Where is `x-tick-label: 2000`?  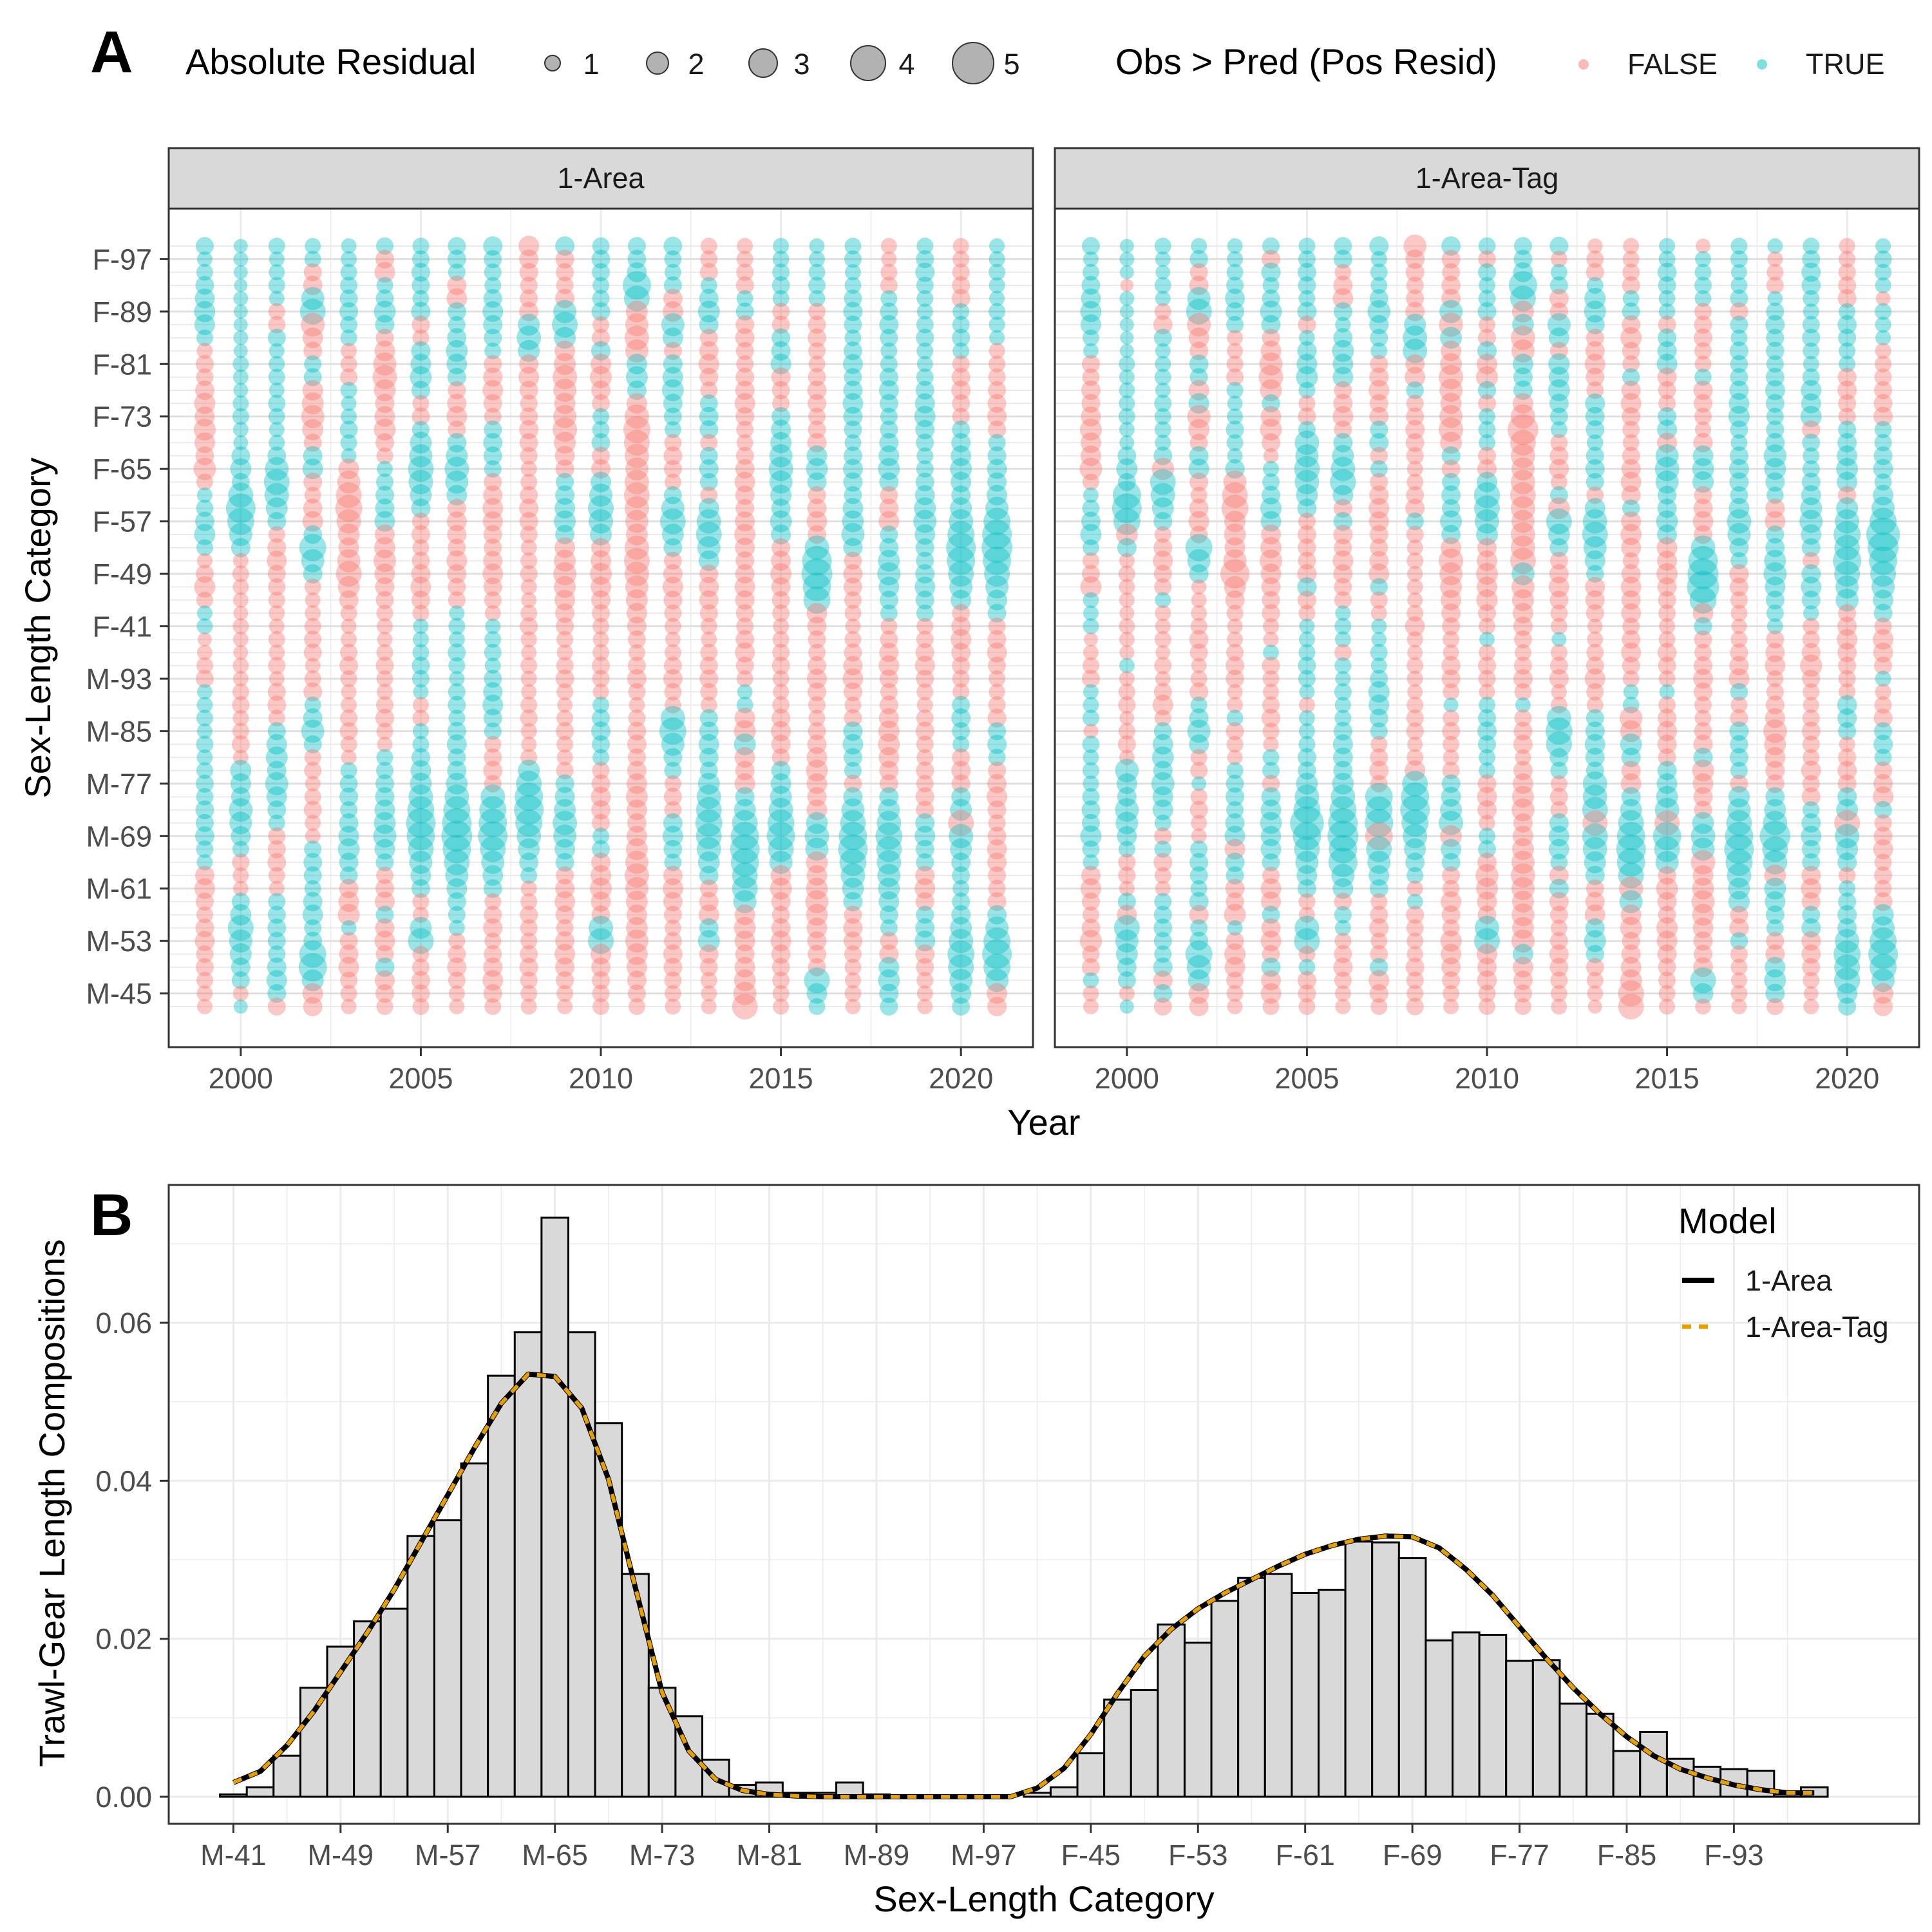
x-tick-label: 2000 is located at coordinates (1127, 1078).